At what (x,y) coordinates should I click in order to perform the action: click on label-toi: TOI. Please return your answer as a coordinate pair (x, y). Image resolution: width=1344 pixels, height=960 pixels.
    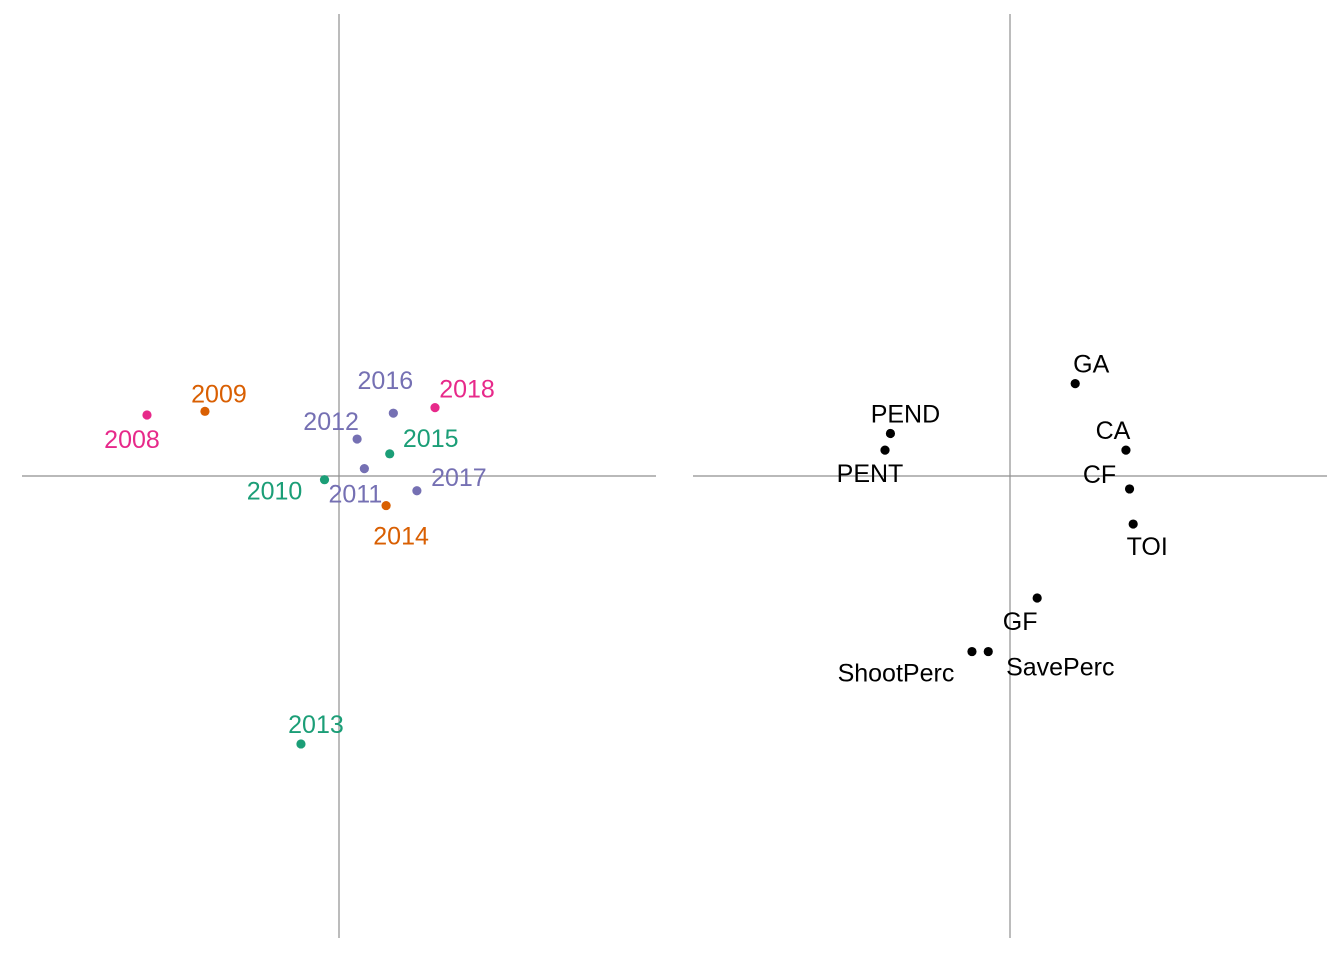
    Looking at the image, I should click on (1147, 547).